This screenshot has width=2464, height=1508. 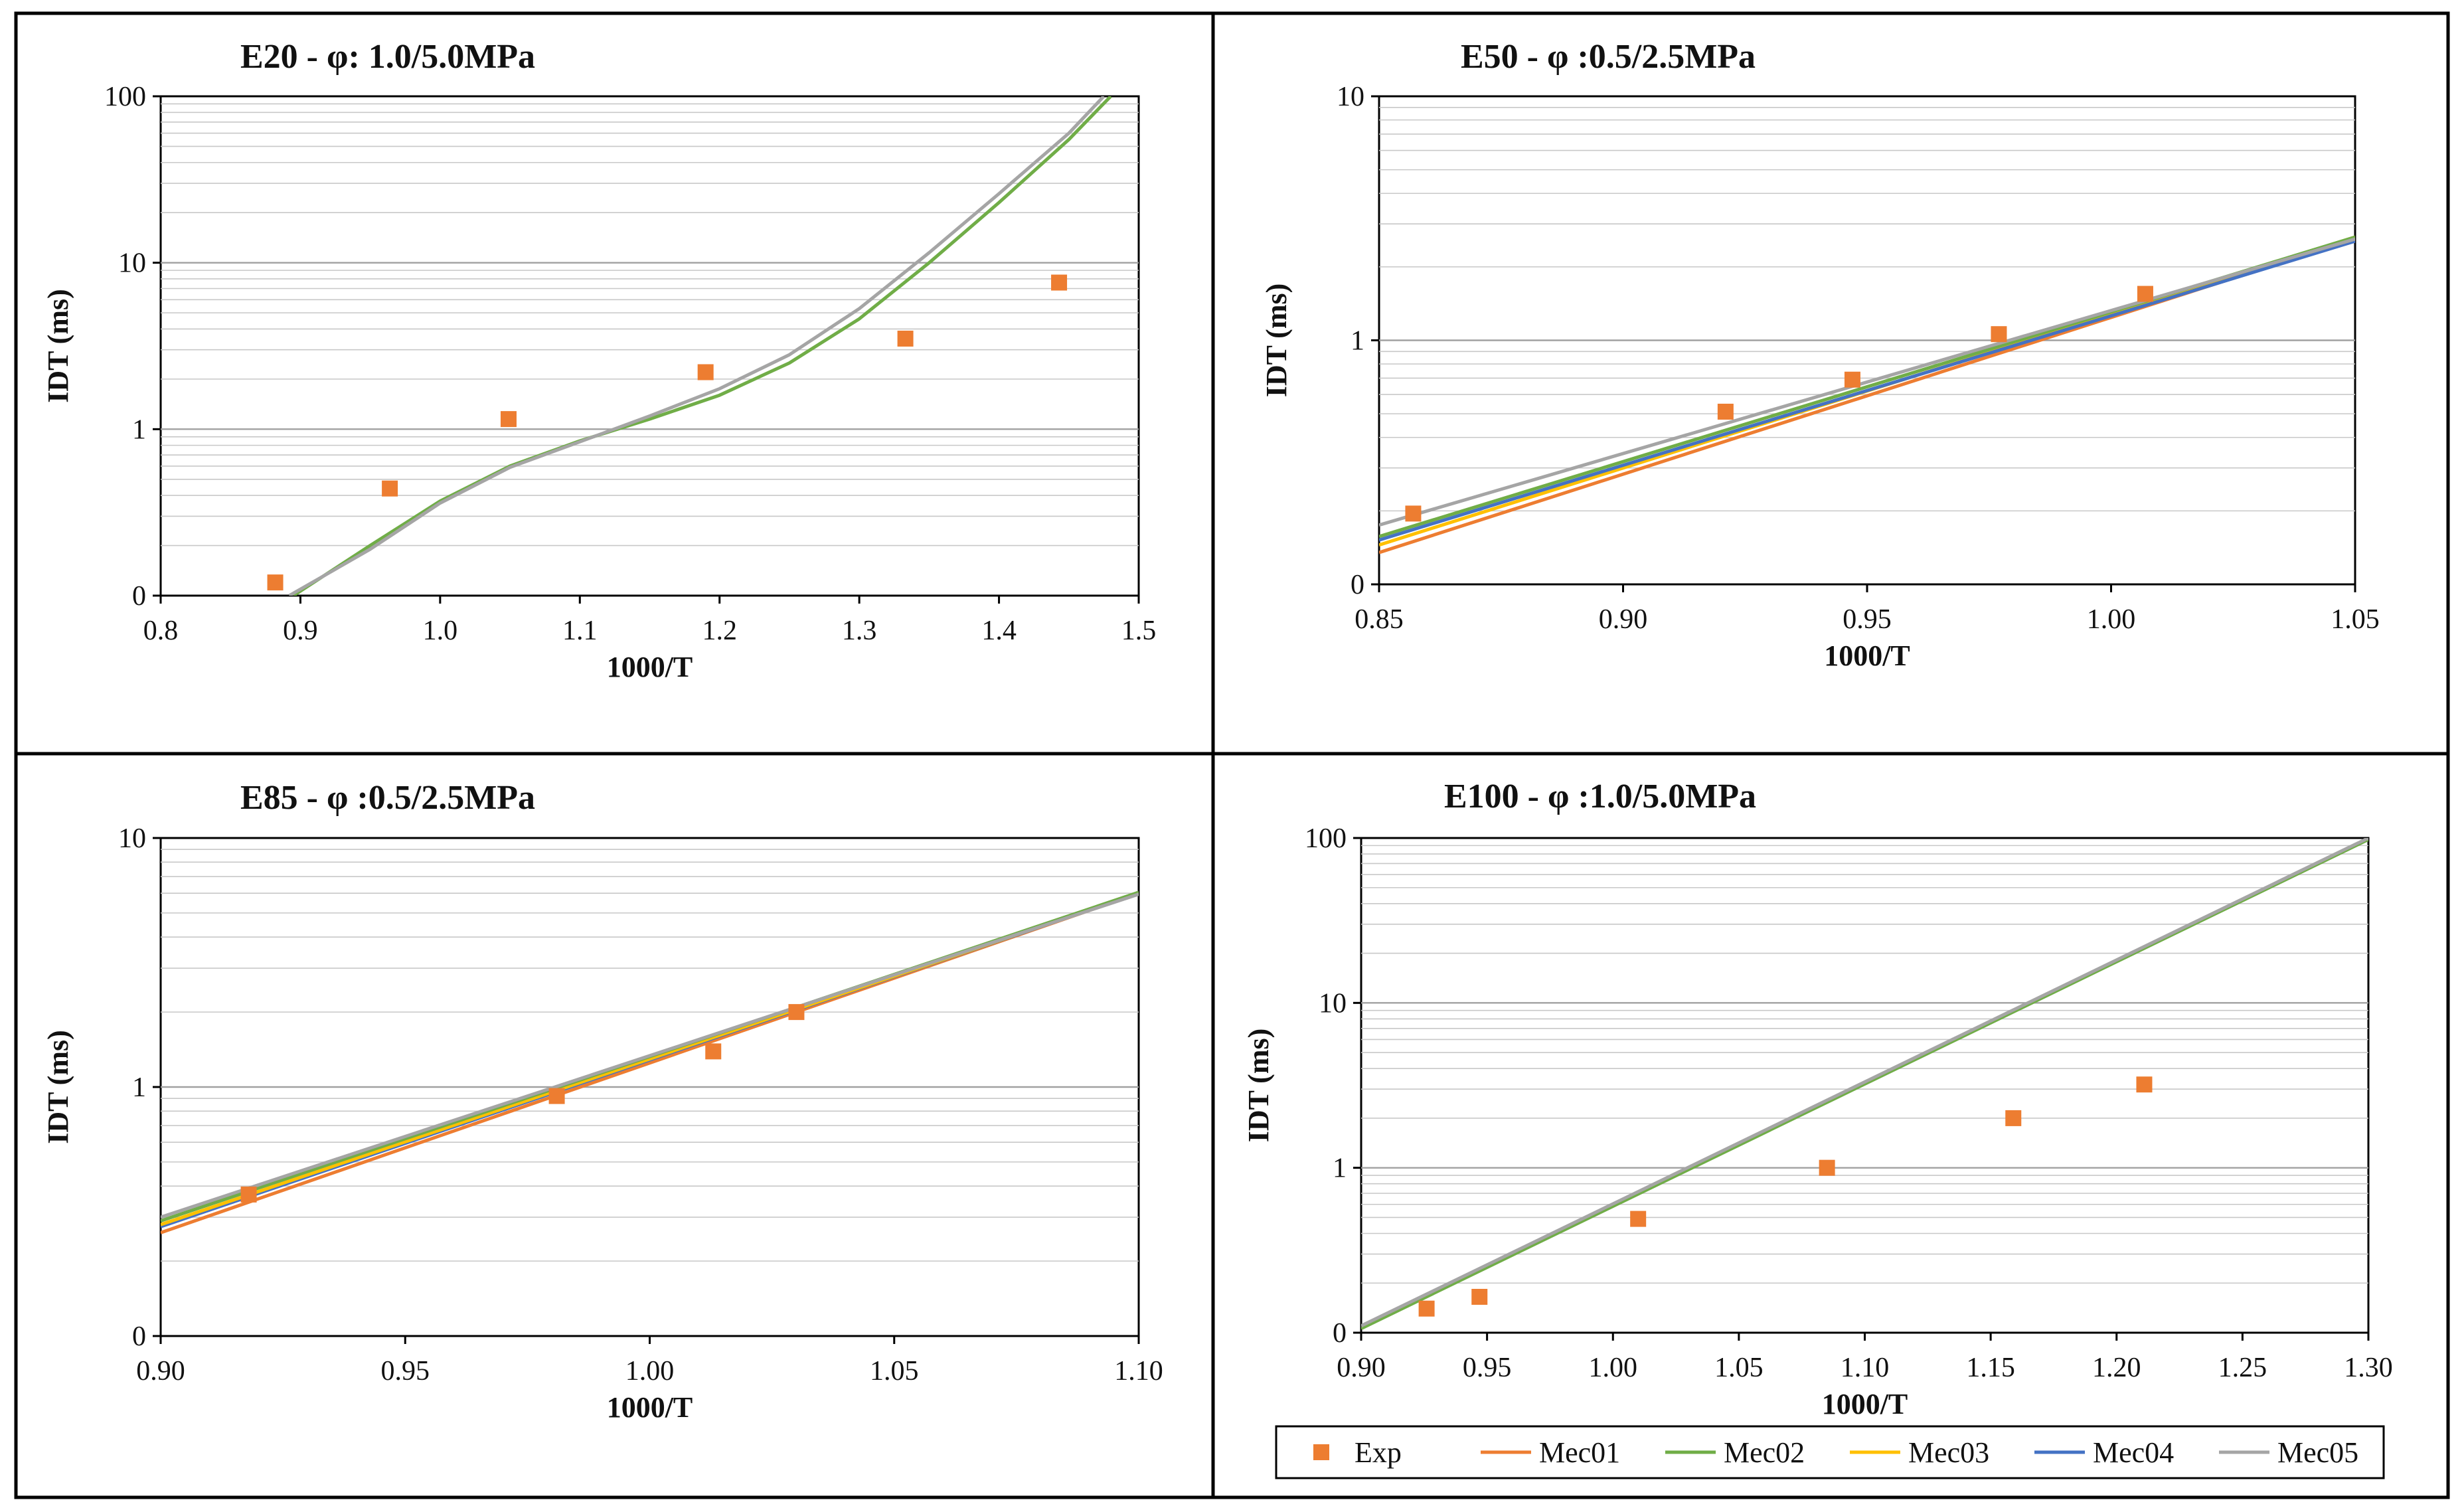 What do you see at coordinates (387, 798) in the screenshot?
I see `chart-title: E85 - φ :0.5/2.5MPa` at bounding box center [387, 798].